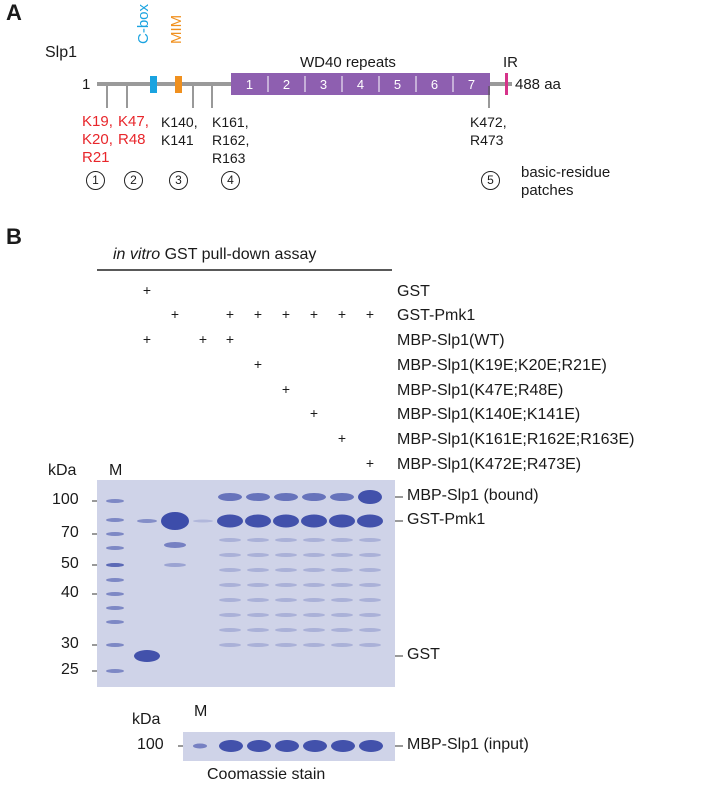  Describe the element at coordinates (146, 719) in the screenshot. I see `input-kda-label: kDa` at that location.